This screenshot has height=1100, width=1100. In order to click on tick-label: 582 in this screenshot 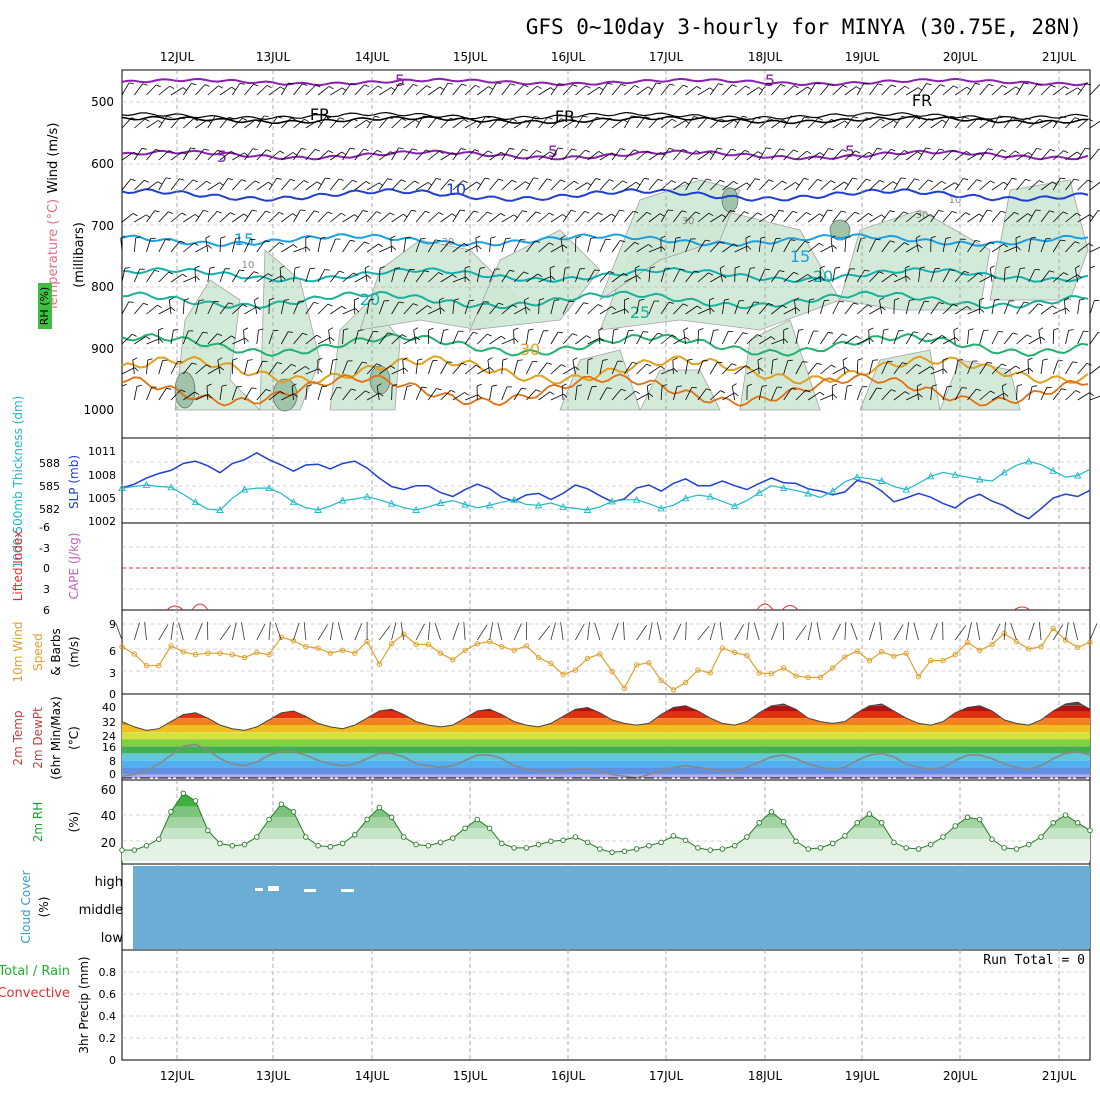, I will do `click(49, 509)`.